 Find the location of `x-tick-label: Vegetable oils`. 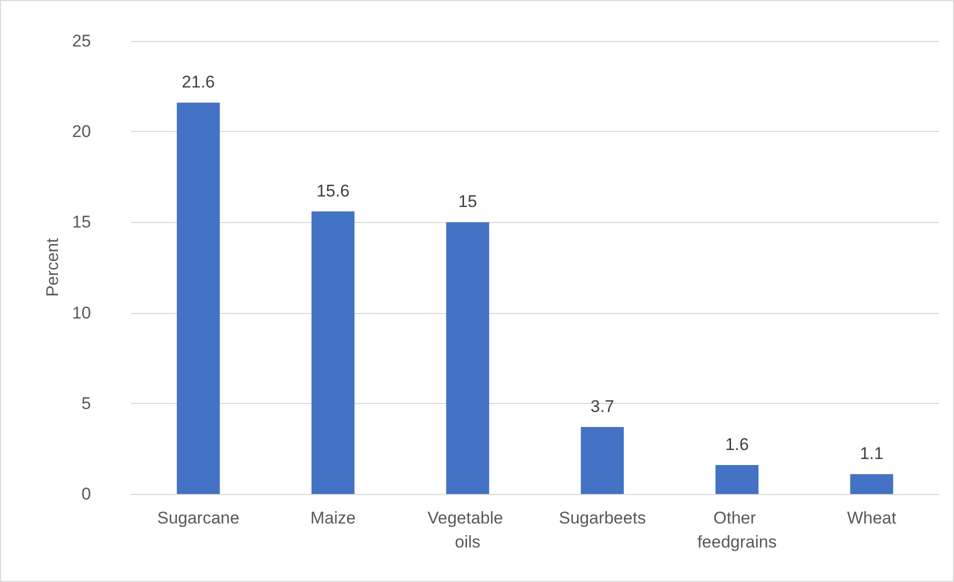

x-tick-label: Vegetable oils is located at coordinates (467, 530).